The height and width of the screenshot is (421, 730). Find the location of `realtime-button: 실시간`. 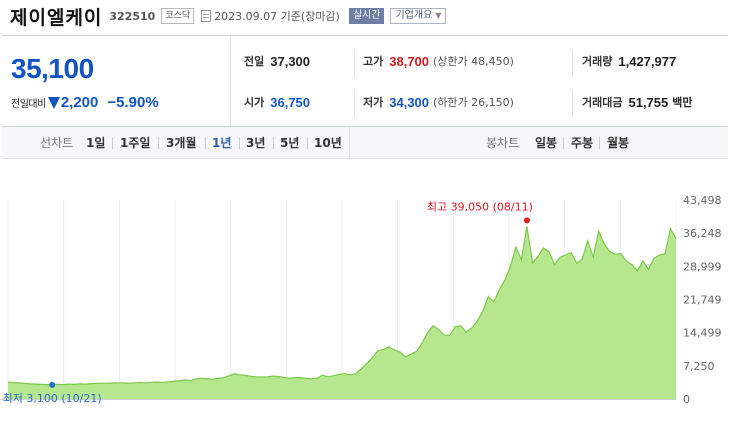

realtime-button: 실시간 is located at coordinates (366, 16).